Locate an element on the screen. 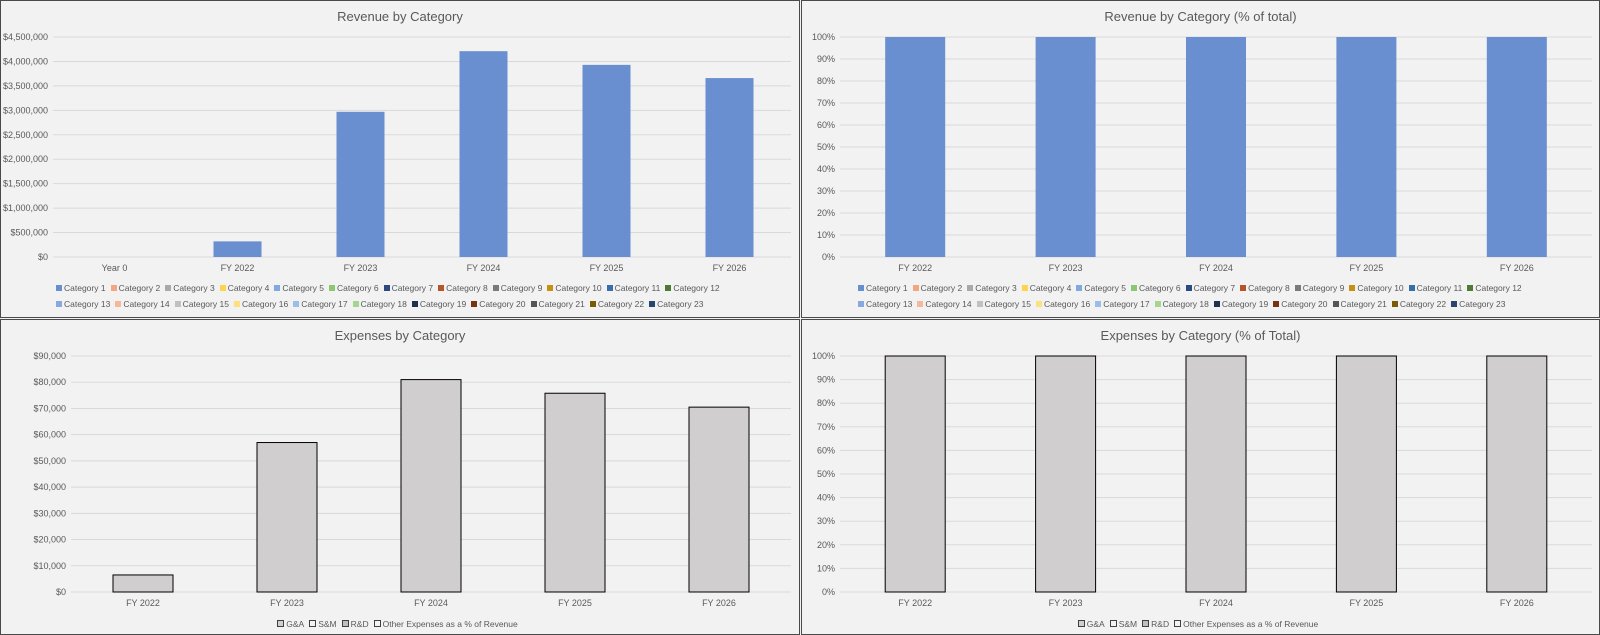 The width and height of the screenshot is (1600, 635). chart-title: Expenses by Category (% of Total) is located at coordinates (1200, 335).